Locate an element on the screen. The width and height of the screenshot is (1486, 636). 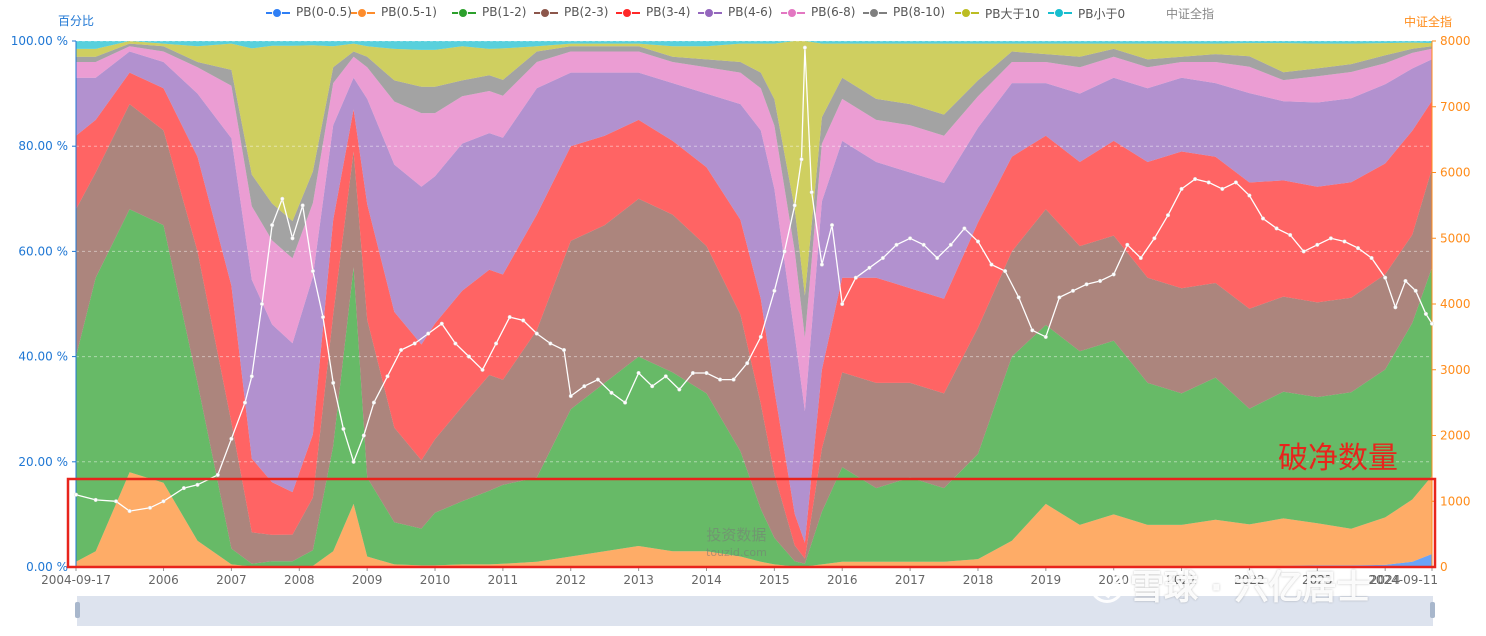
slider-right-handle is located at coordinates (1432, 611).